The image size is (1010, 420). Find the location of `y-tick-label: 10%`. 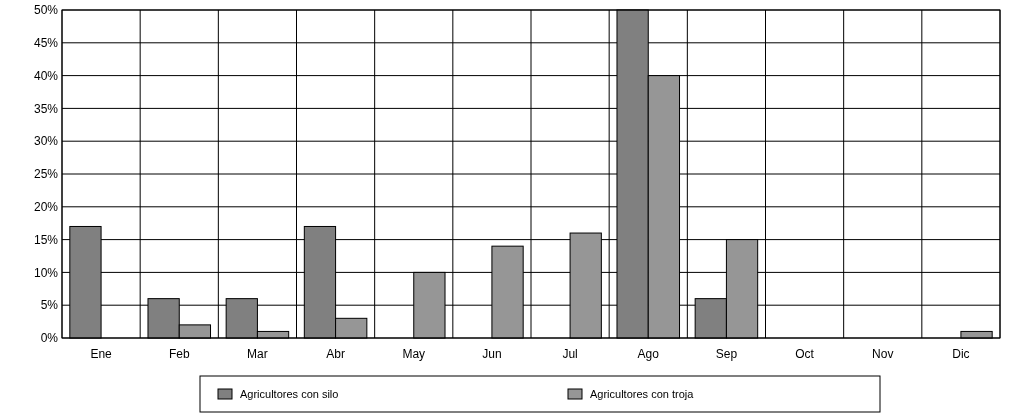

y-tick-label: 10% is located at coordinates (46, 272).